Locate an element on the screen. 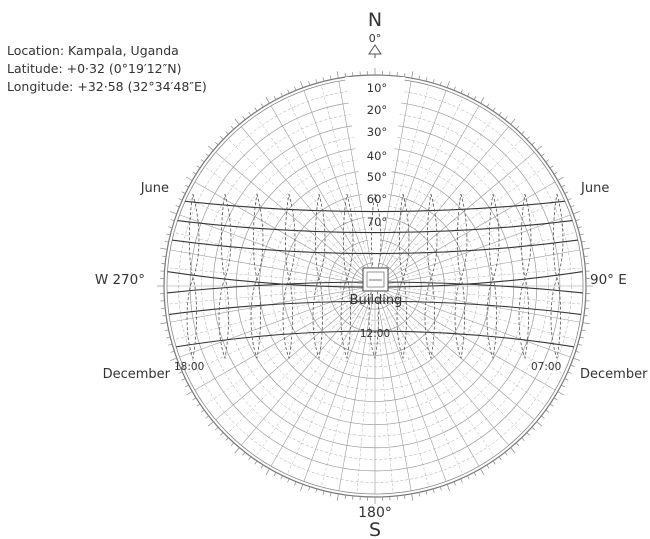 Image resolution: width=650 pixels, height=539 pixels. december-label-right: December is located at coordinates (614, 374).